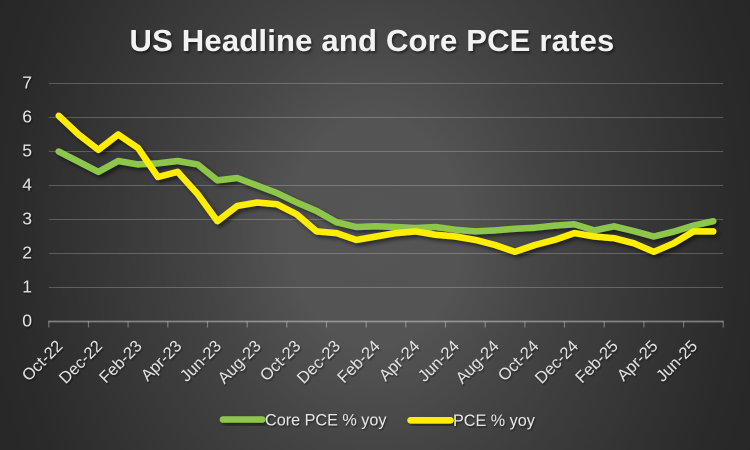 Image resolution: width=750 pixels, height=450 pixels. Describe the element at coordinates (27, 253) in the screenshot. I see `svg-text: 2` at that location.